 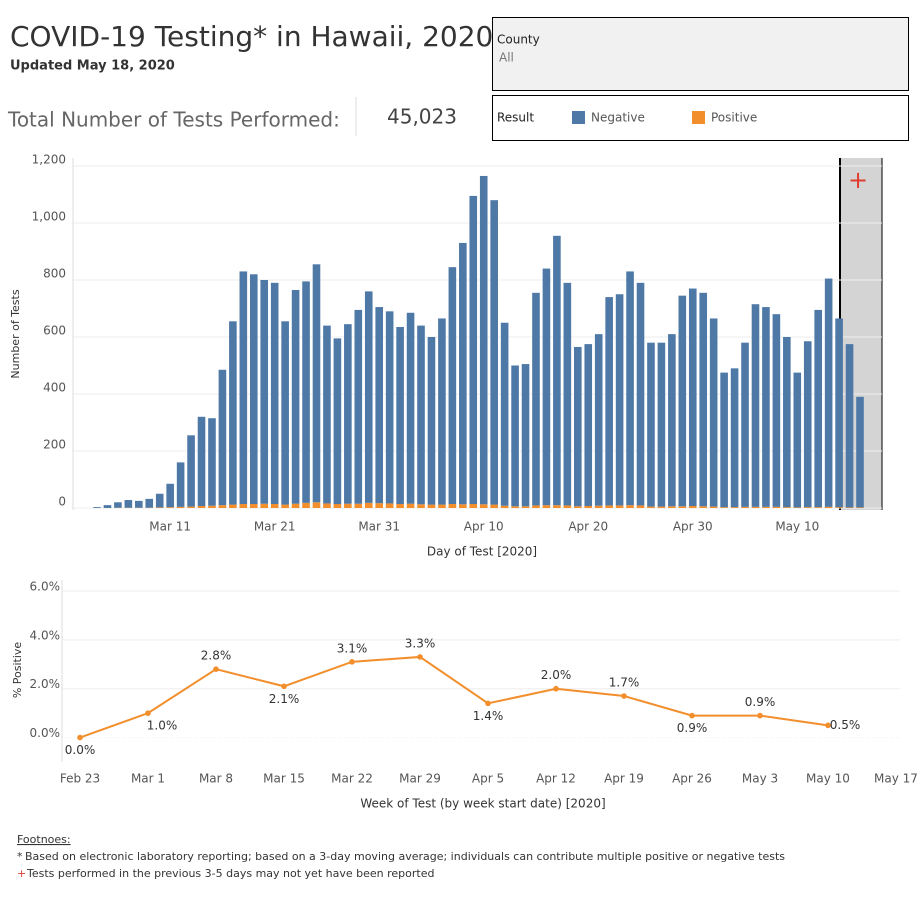 I want to click on x-tick-label: Mar 31, so click(x=379, y=527).